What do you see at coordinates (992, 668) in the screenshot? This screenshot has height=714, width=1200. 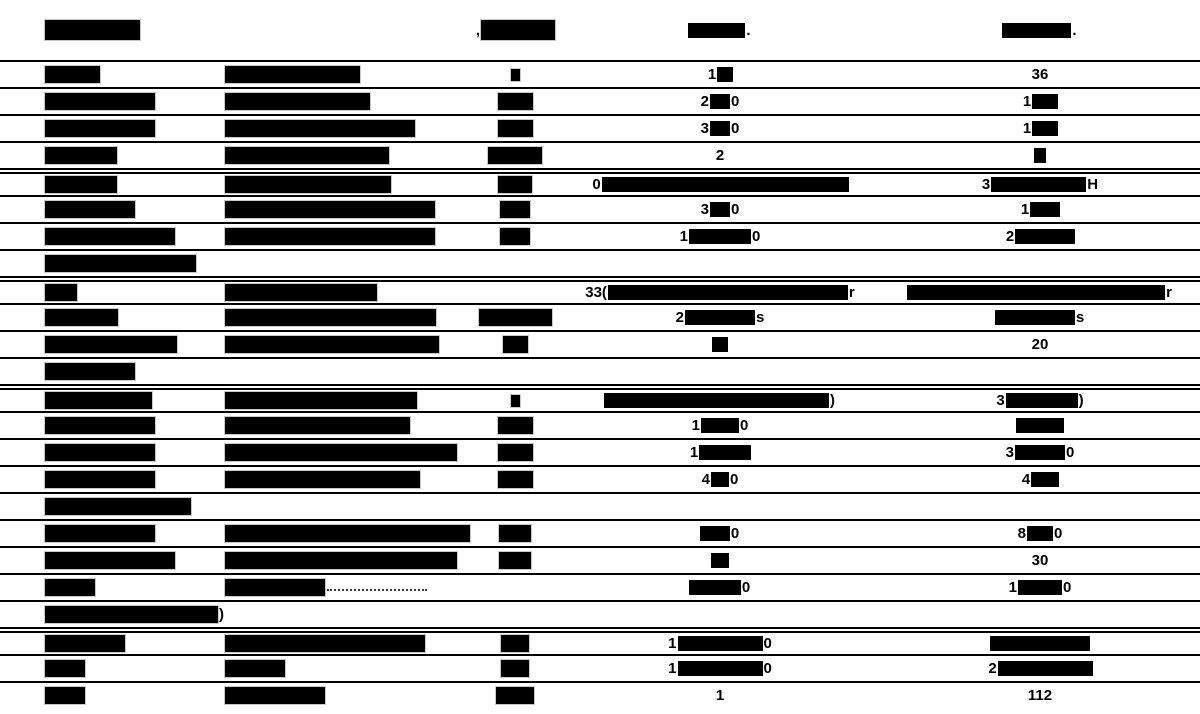 I see `visible-value-fragment: 2` at bounding box center [992, 668].